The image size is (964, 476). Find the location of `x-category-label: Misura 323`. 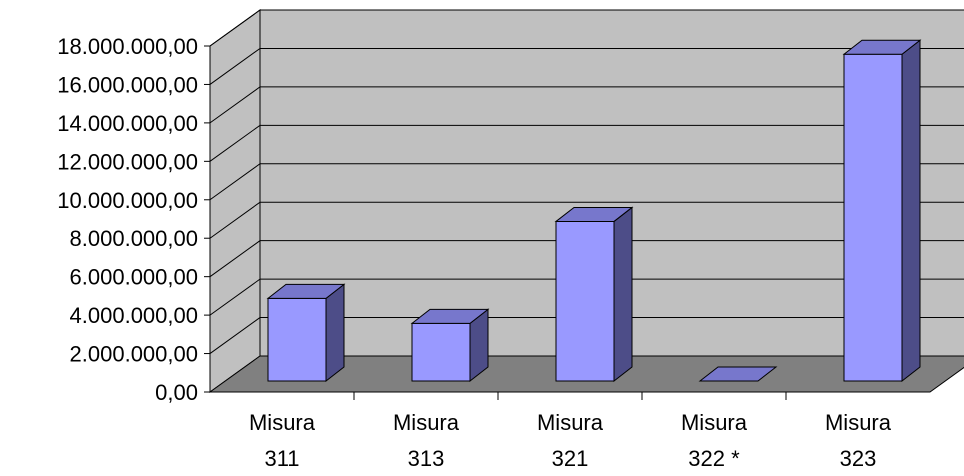

x-category-label: Misura 323 is located at coordinates (858, 440).